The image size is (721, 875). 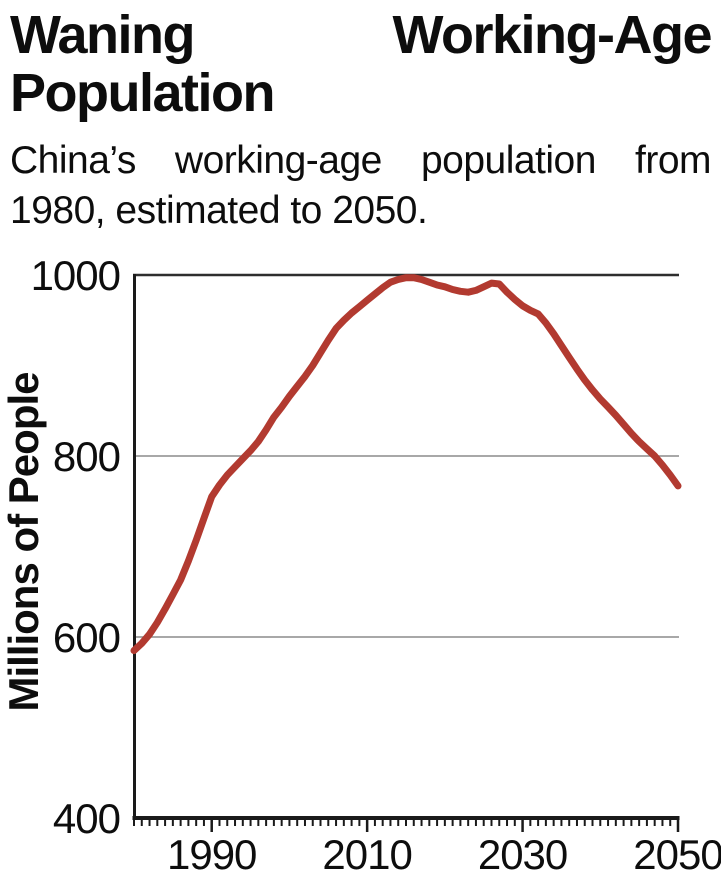 What do you see at coordinates (73, 160) in the screenshot?
I see `chart-subtitle-word-1: China’s` at bounding box center [73, 160].